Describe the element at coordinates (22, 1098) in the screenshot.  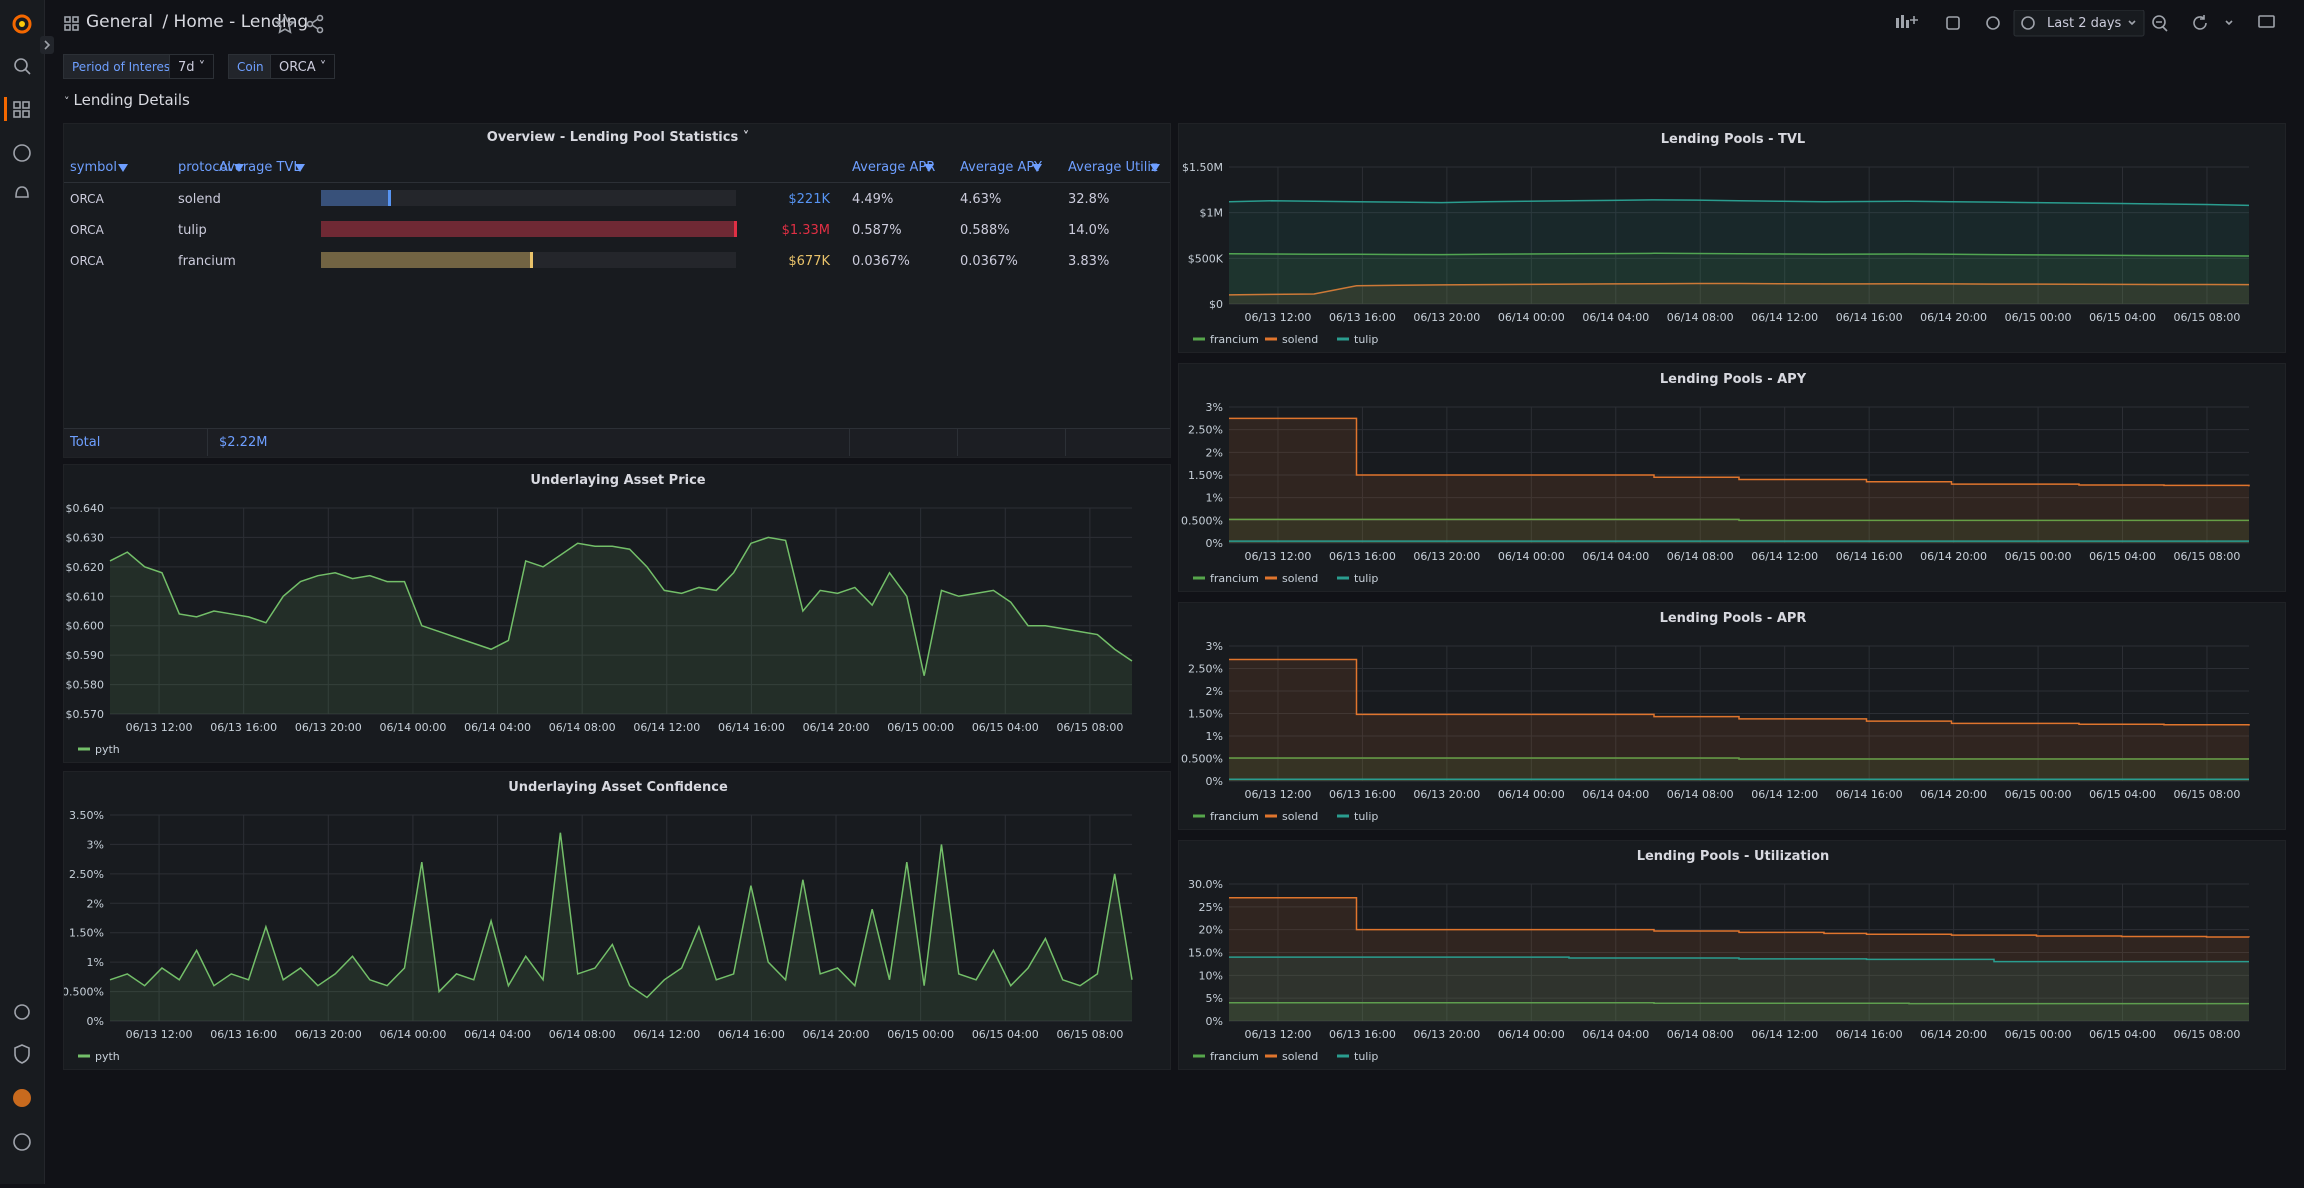
I see `user-avatar` at that location.